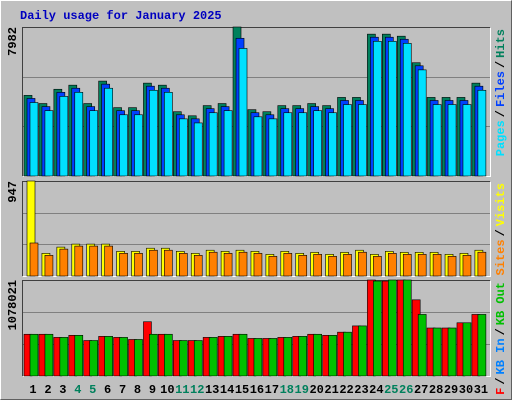 Image resolution: width=512 pixels, height=400 pixels. Describe the element at coordinates (436, 390) in the screenshot. I see `x-tick-label: 28` at that location.